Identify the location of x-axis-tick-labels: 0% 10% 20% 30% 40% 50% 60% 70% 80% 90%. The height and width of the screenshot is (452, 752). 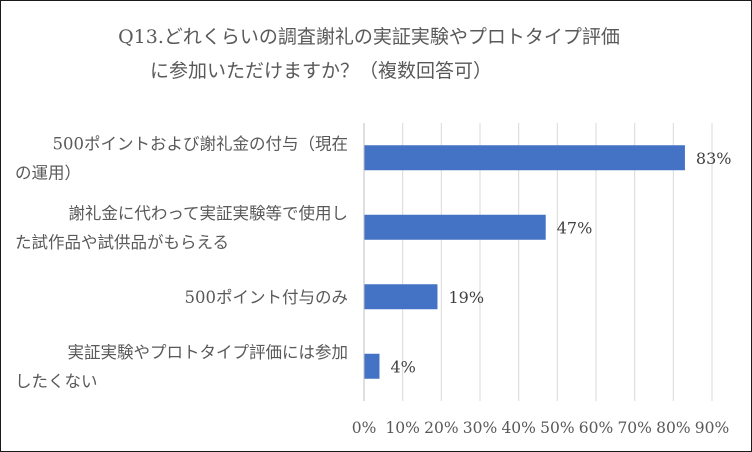
(541, 428).